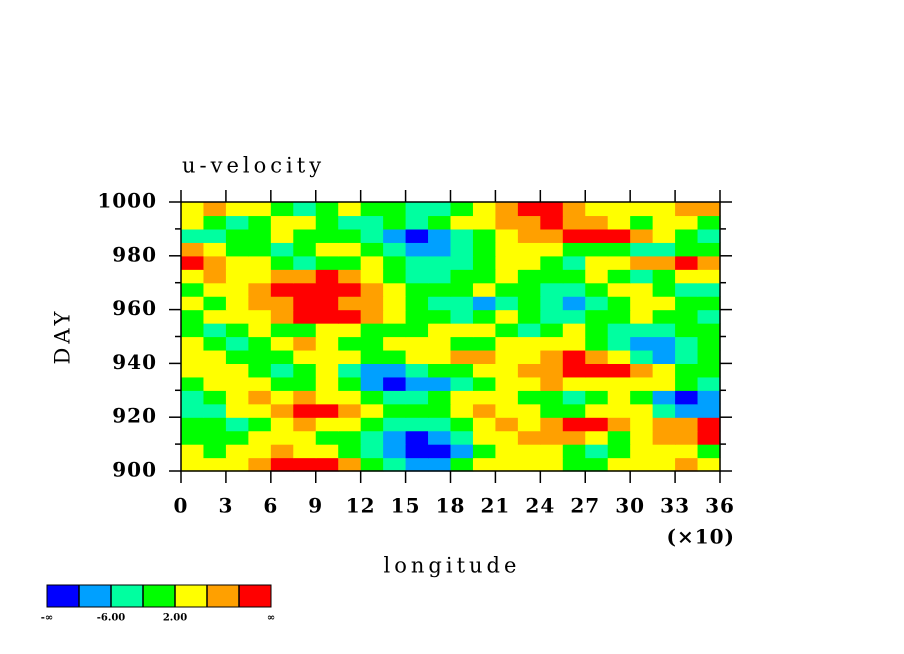 The image size is (904, 654). Describe the element at coordinates (134, 254) in the screenshot. I see `y-tick-label: 980` at that location.